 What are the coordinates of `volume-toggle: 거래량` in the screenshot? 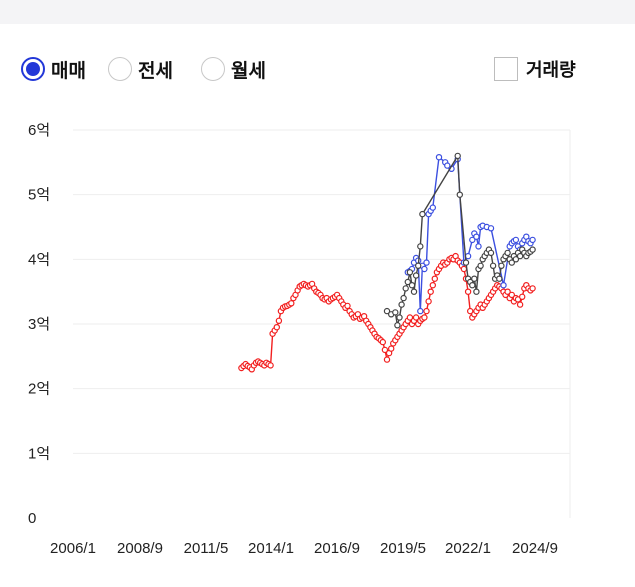 It's located at (535, 69).